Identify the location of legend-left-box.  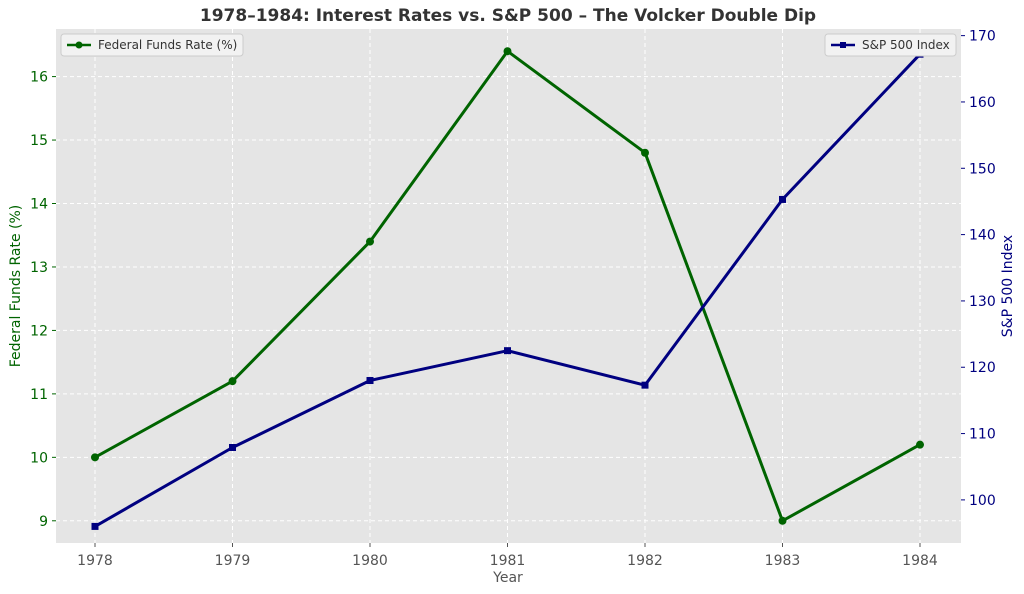
(152, 45).